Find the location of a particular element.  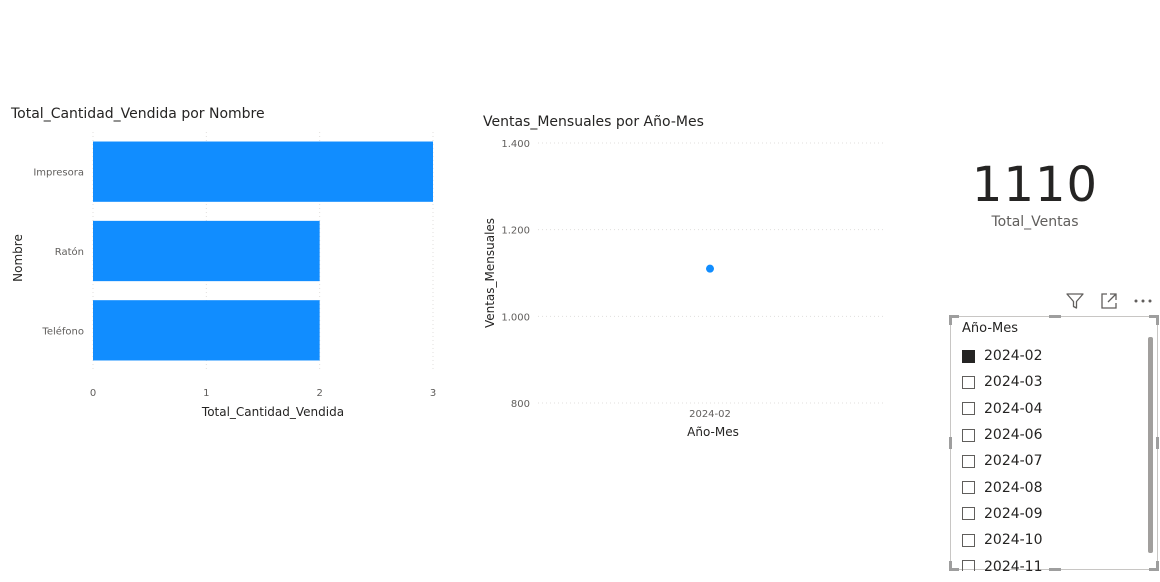

slicer-item-label: 2024-06 is located at coordinates (1013, 435).